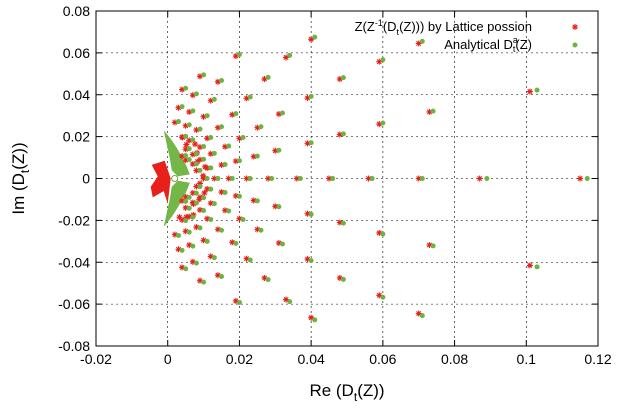  I want to click on y-tick-label: 0.02, so click(76, 137).